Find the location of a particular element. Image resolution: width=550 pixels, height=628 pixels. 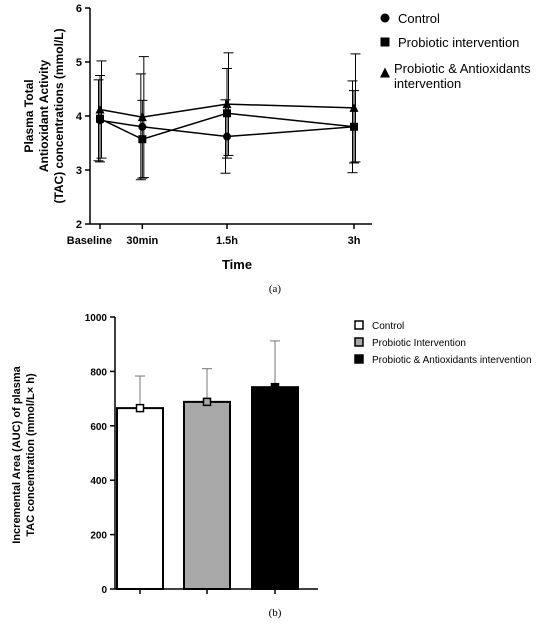

x-tick-label: 3h is located at coordinates (354, 241).